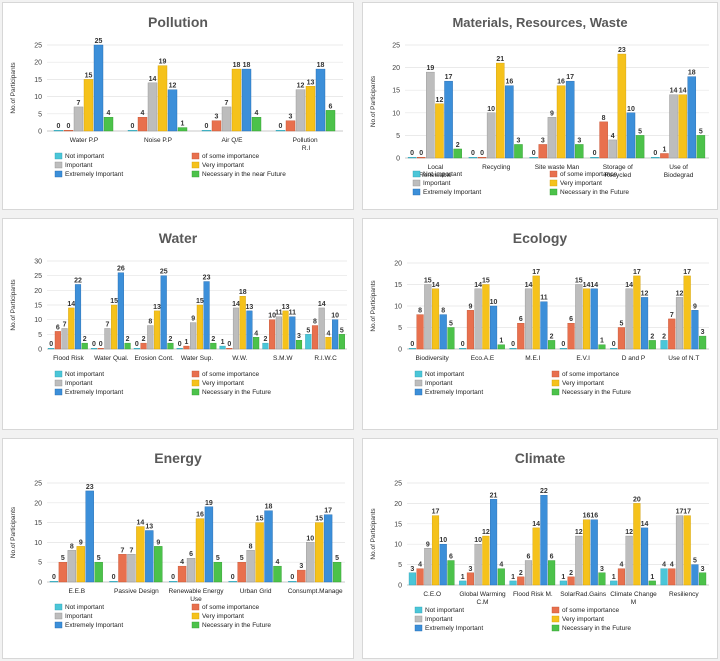 Image resolution: width=720 pixels, height=661 pixels. Describe the element at coordinates (256, 343) in the screenshot. I see `water-bar-w-w-necessary-in-the-future` at that location.